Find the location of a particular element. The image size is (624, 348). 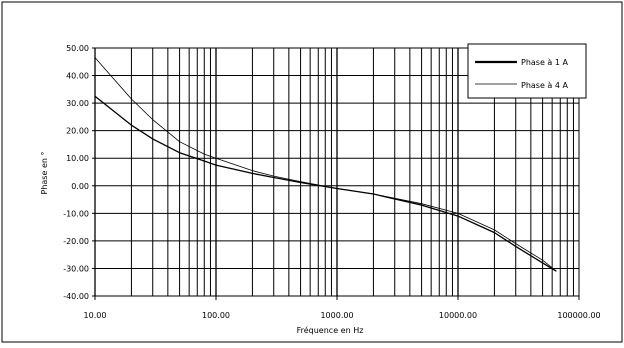

legend: Phase à 1 A Phase à 4 A is located at coordinates (527, 71).